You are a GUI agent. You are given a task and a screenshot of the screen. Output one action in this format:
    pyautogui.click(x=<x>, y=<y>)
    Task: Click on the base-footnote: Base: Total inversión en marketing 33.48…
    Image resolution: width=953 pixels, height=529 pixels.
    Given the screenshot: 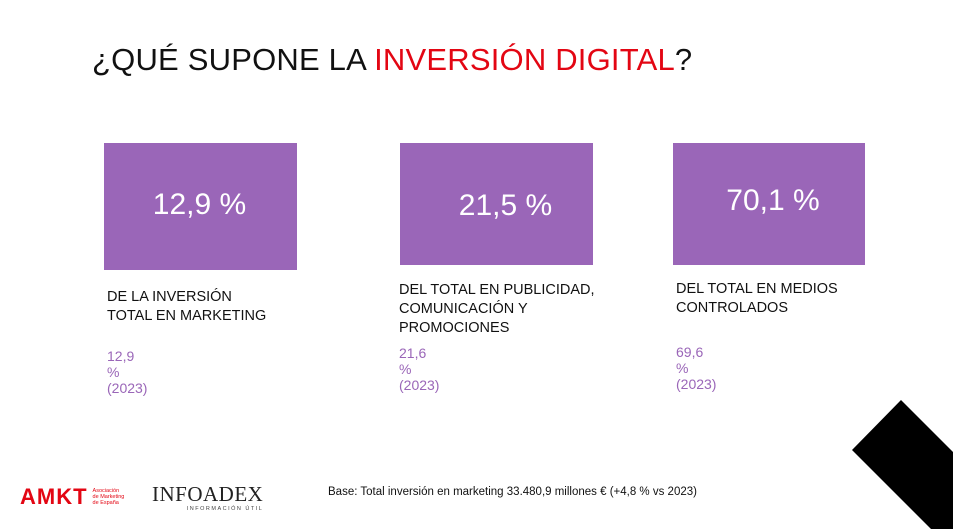 What is the action you would take?
    pyautogui.click(x=512, y=492)
    